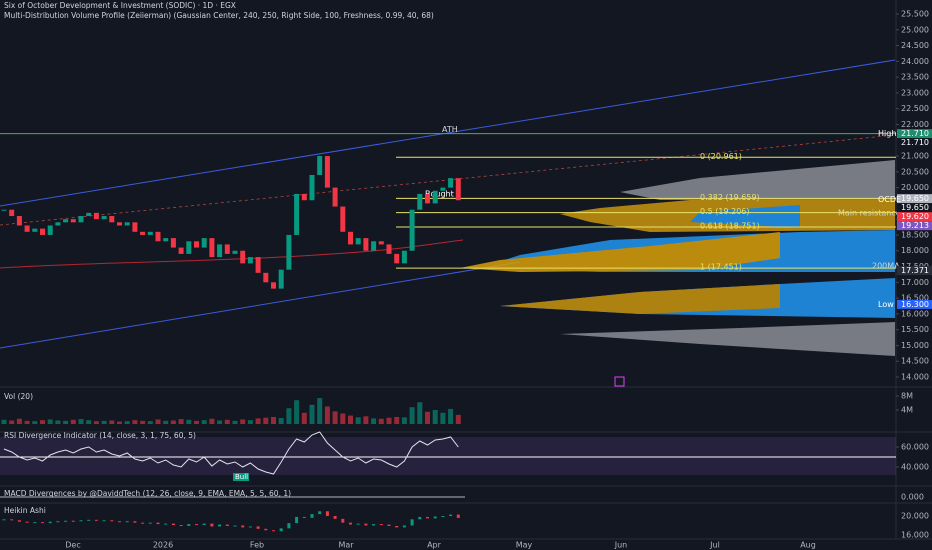 The image size is (932, 550). I want to click on y-tick-label: 14.000, so click(915, 377).